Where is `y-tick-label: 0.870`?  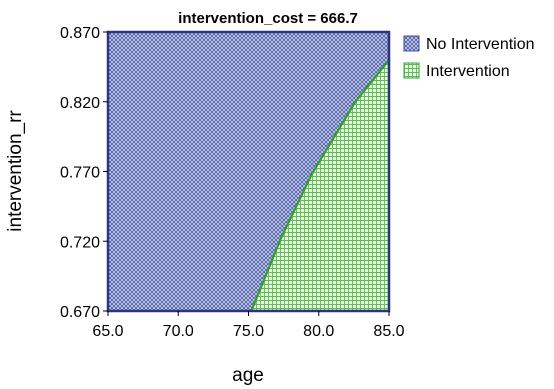 y-tick-label: 0.870 is located at coordinates (80, 33).